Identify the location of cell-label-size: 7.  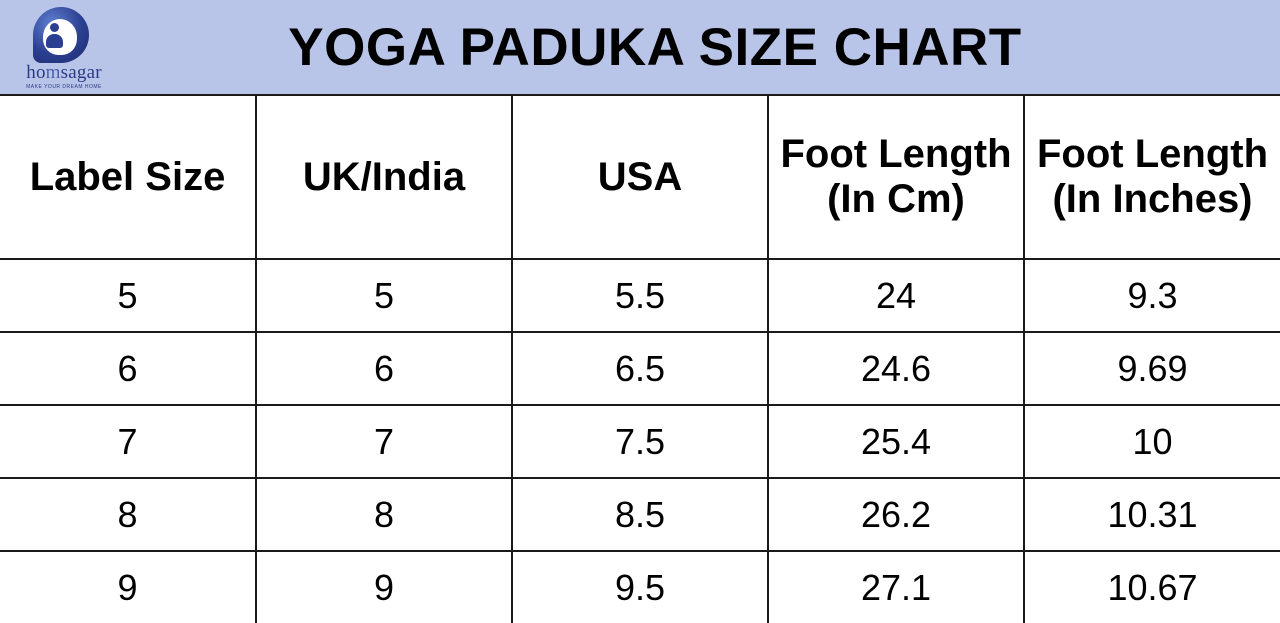
(128, 441).